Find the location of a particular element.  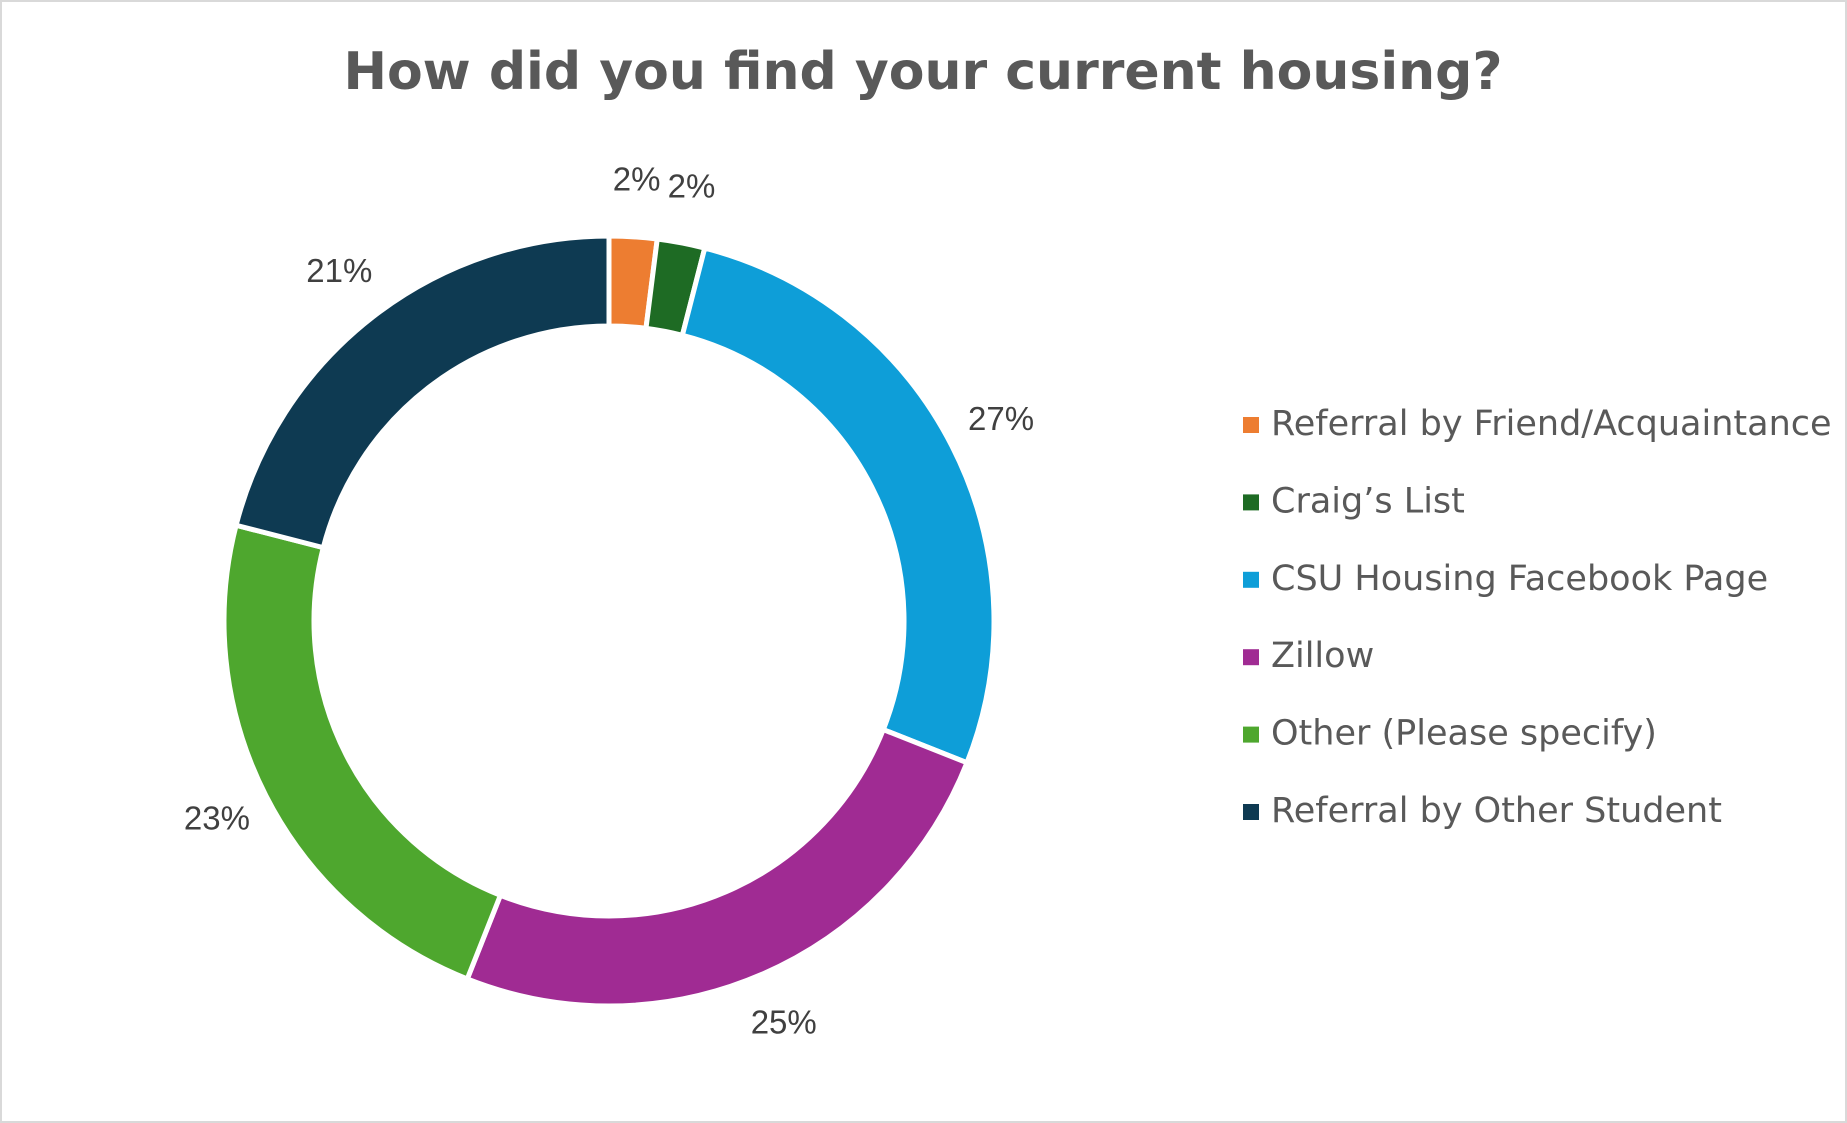

legend-label: Zillow is located at coordinates (1322, 656).